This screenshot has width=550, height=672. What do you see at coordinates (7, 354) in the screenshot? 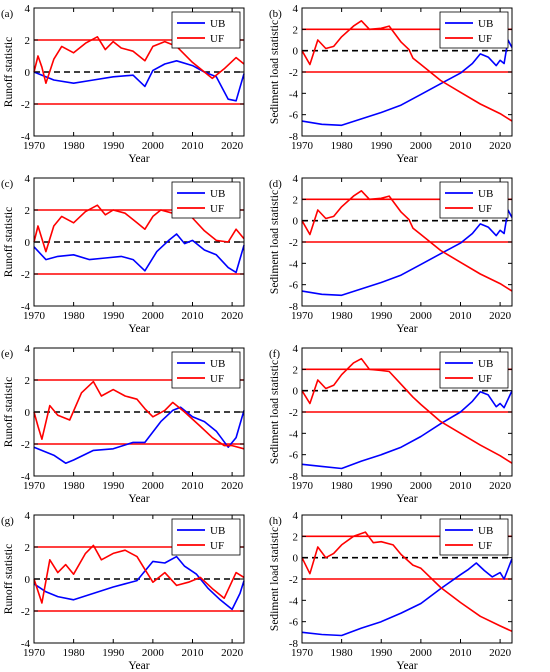
I see `panel-label: (e)` at bounding box center [7, 354].